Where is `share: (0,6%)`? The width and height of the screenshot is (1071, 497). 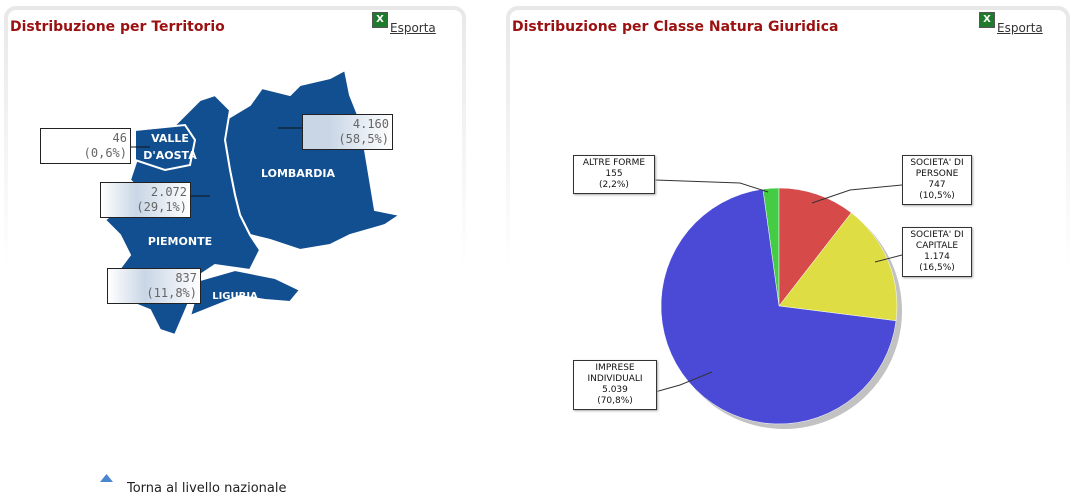 share: (0,6%) is located at coordinates (105, 153).